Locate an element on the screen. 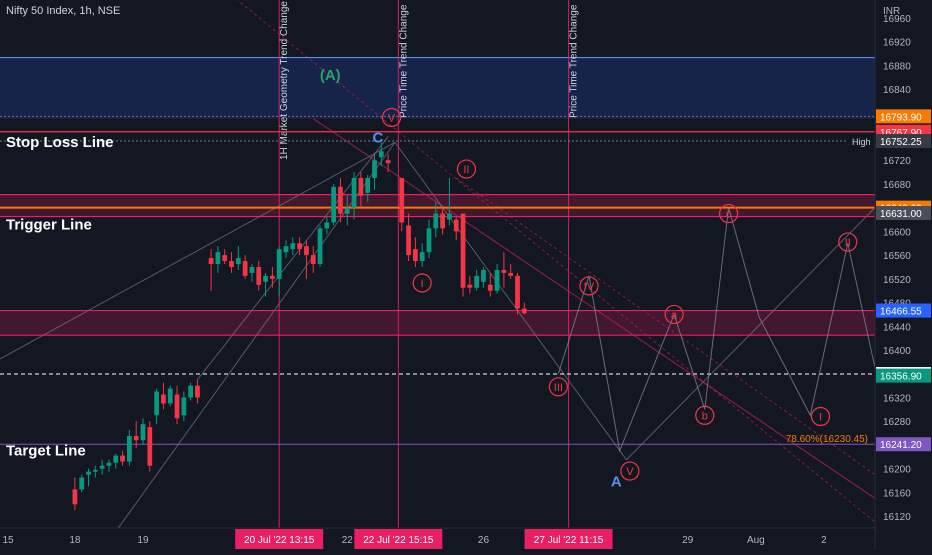 The image size is (932, 555). date-tag-bg is located at coordinates (568, 539).